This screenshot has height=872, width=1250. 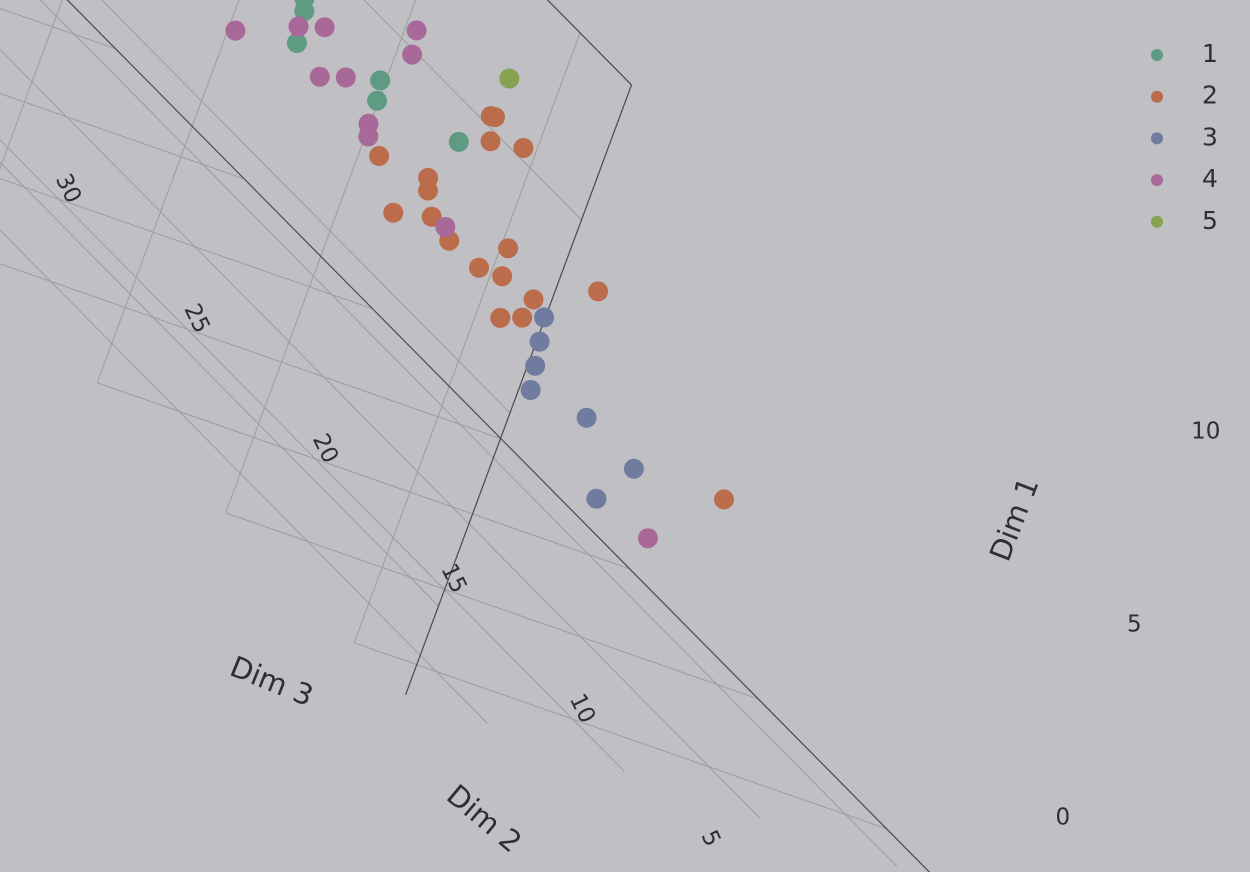 I want to click on legend-item-1: 1, so click(x=1184, y=53).